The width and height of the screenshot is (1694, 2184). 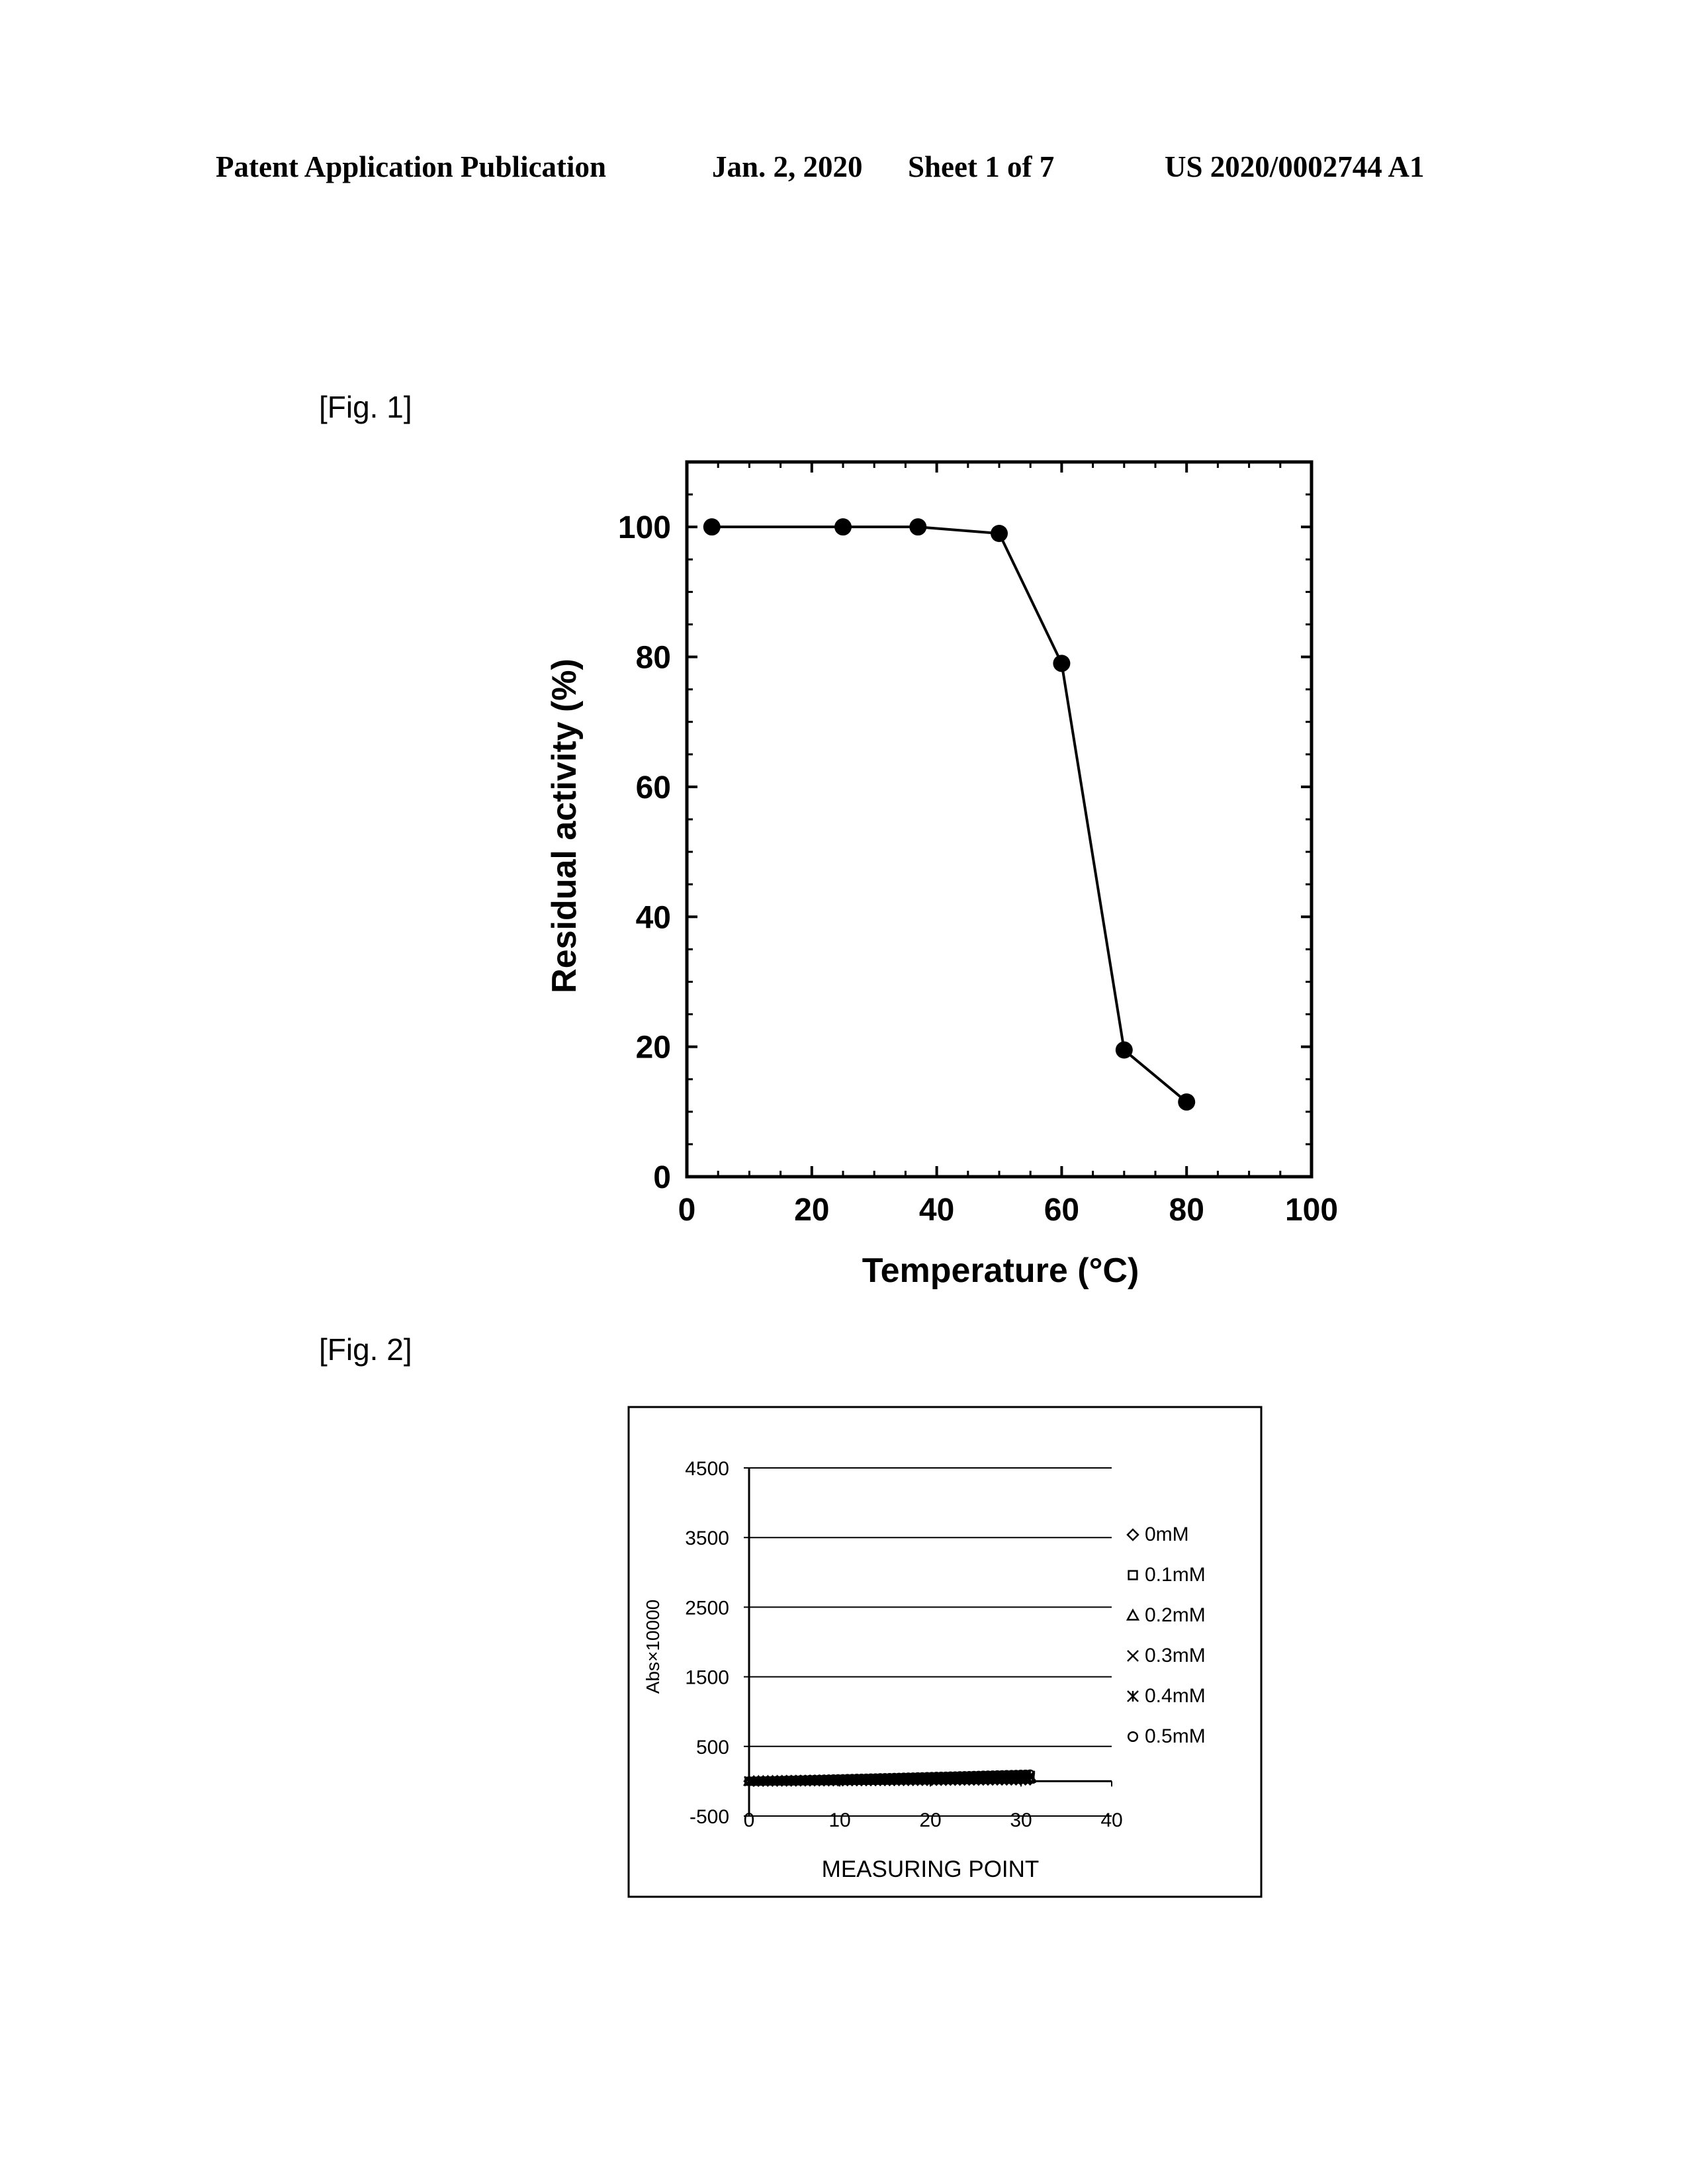 I want to click on fig2-series, so click(x=889, y=1778).